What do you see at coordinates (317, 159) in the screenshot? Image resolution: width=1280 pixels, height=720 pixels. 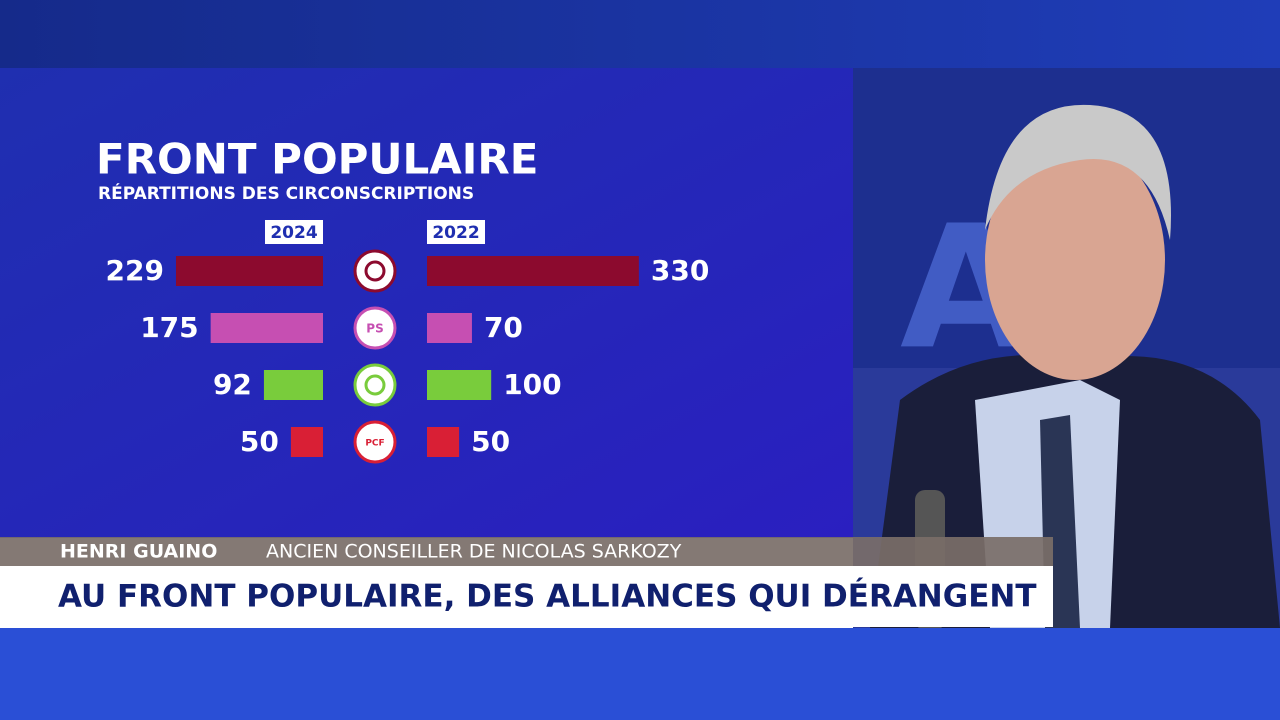 I see `chart-title: FRONT POPULAIRE` at bounding box center [317, 159].